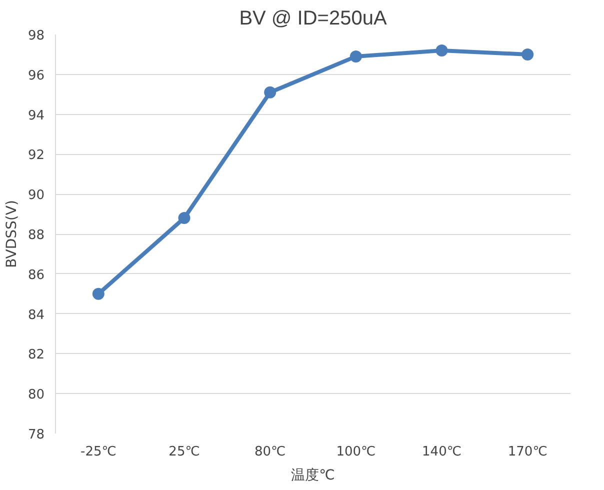 The width and height of the screenshot is (604, 490). What do you see at coordinates (36, 275) in the screenshot?
I see `y-tick-label: 86` at bounding box center [36, 275].